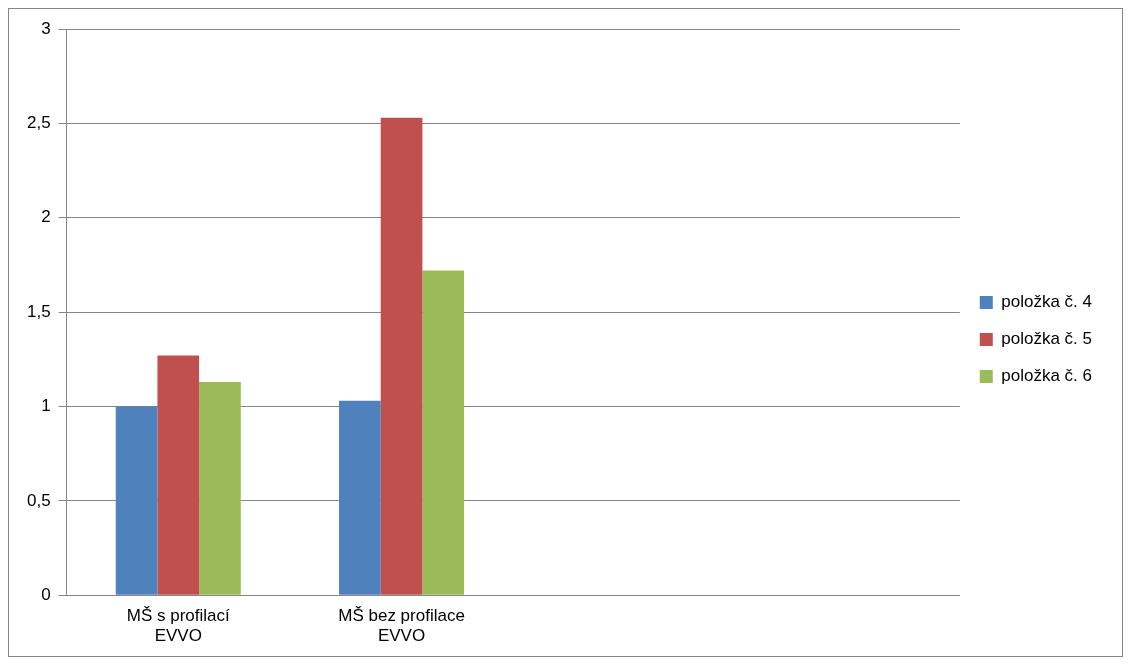 The height and width of the screenshot is (665, 1131). Describe the element at coordinates (46, 594) in the screenshot. I see `y-tick-label: 0` at that location.